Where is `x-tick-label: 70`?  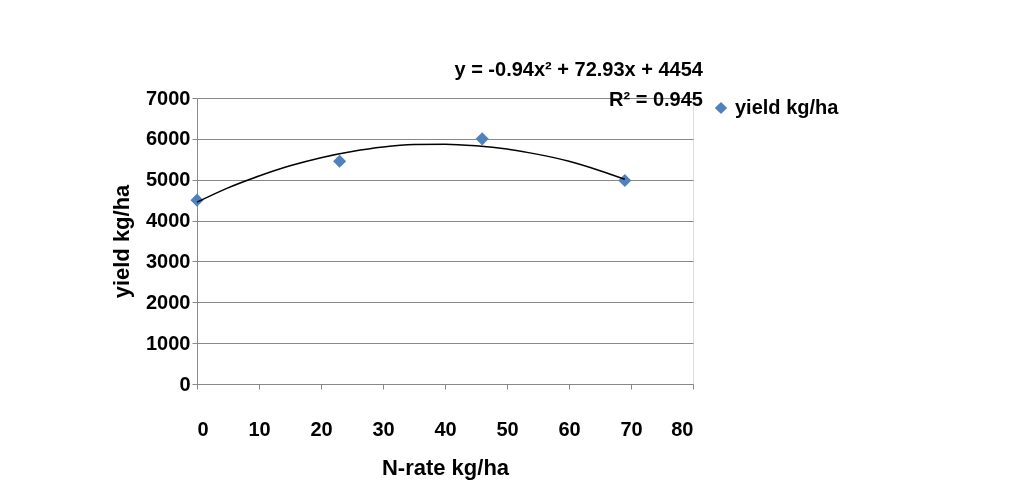
x-tick-label: 70 is located at coordinates (631, 428).